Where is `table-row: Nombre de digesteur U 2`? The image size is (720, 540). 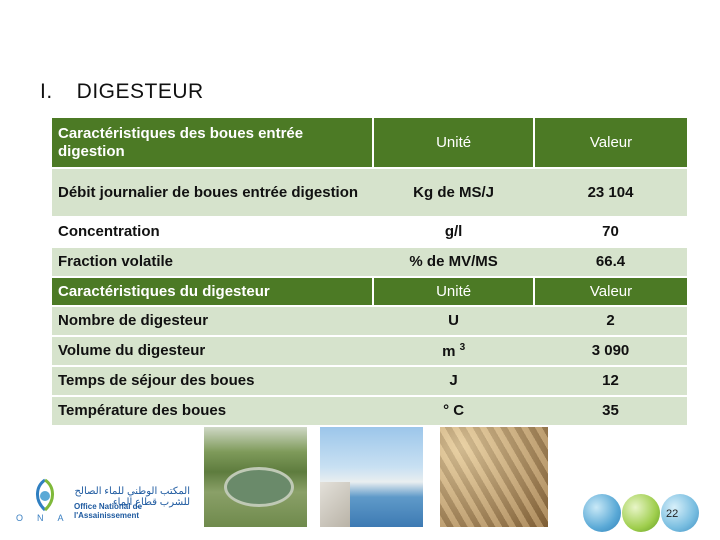
table-row: Nombre de digesteur U 2 is located at coordinates (369, 321).